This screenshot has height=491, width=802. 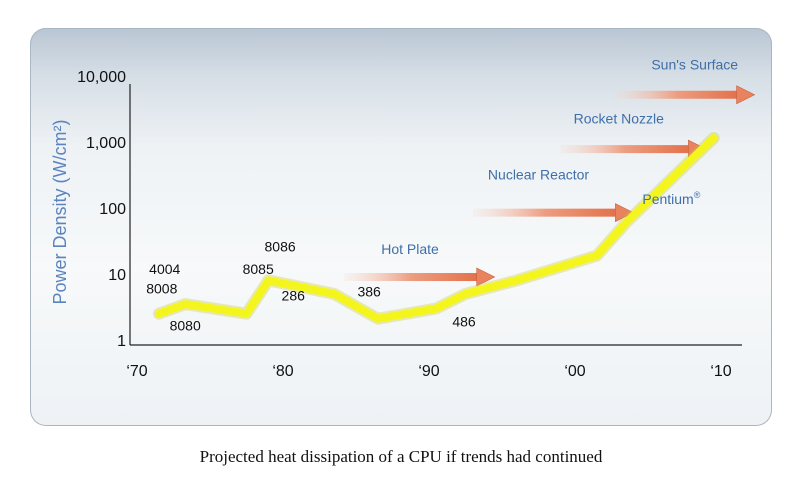 What do you see at coordinates (136, 371) in the screenshot?
I see `x-tick-label: ‘70` at bounding box center [136, 371].